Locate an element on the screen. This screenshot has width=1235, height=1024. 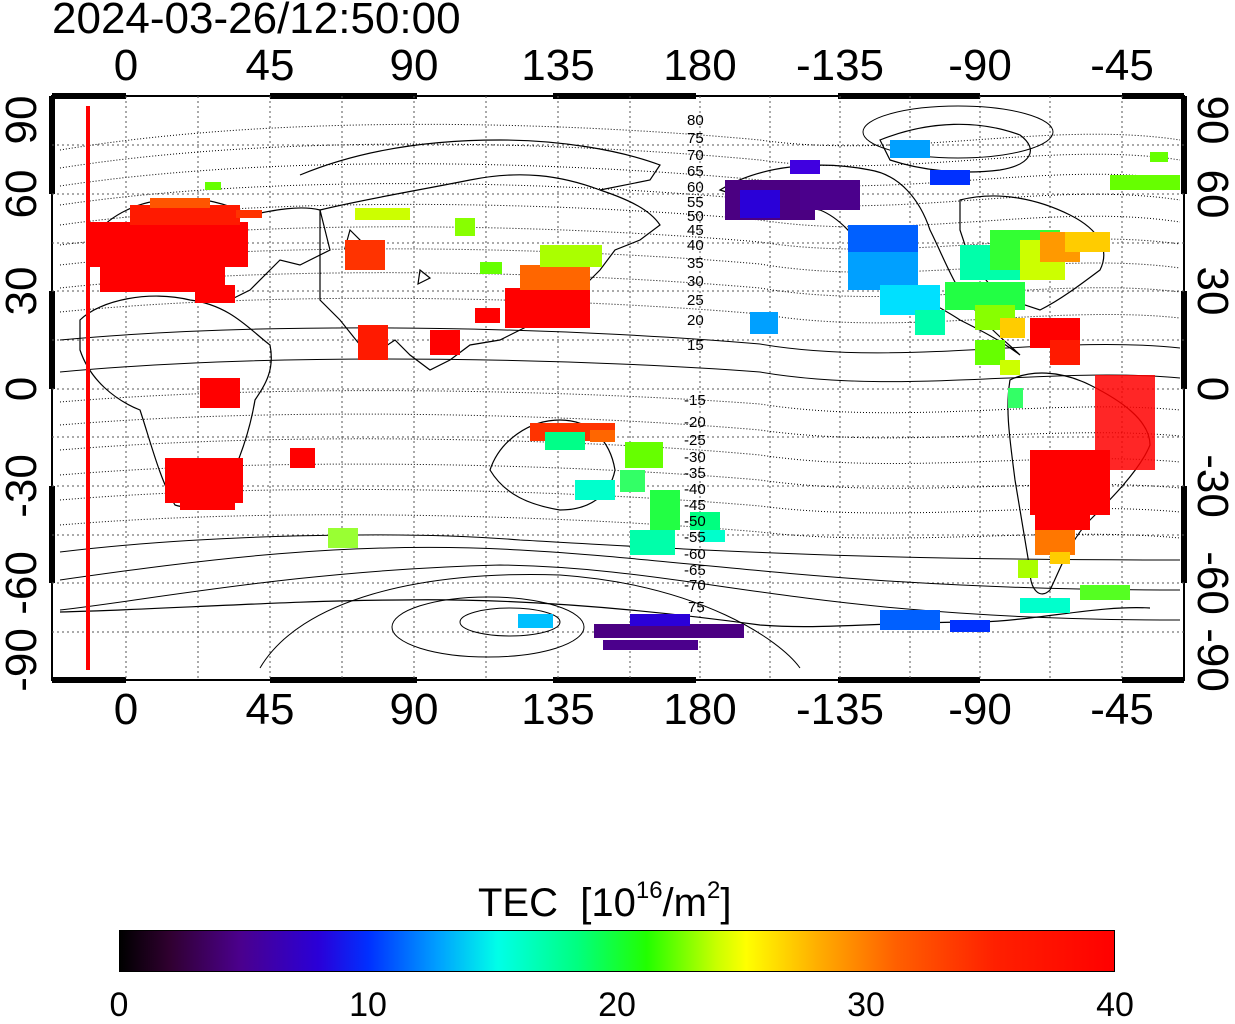
map-timestamp-title: 2024-03-26/12:50:00 is located at coordinates (256, 21).